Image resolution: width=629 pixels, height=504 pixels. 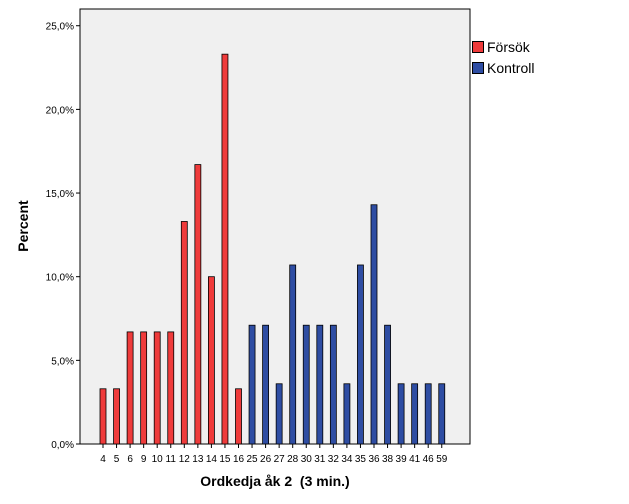 What do you see at coordinates (293, 459) in the screenshot?
I see `x-tick-label: 28` at bounding box center [293, 459].